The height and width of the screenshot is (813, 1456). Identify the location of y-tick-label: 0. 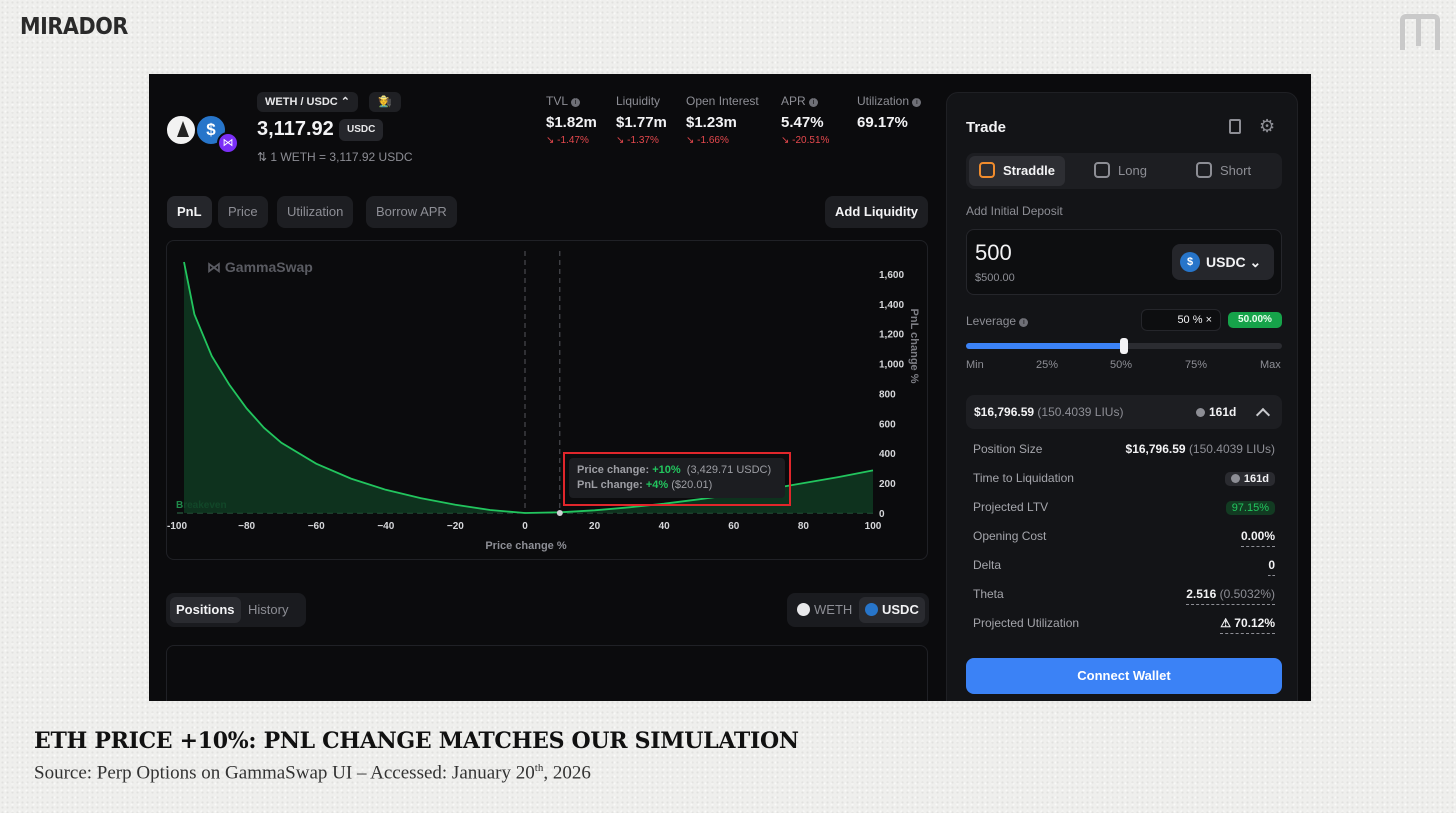
(882, 514).